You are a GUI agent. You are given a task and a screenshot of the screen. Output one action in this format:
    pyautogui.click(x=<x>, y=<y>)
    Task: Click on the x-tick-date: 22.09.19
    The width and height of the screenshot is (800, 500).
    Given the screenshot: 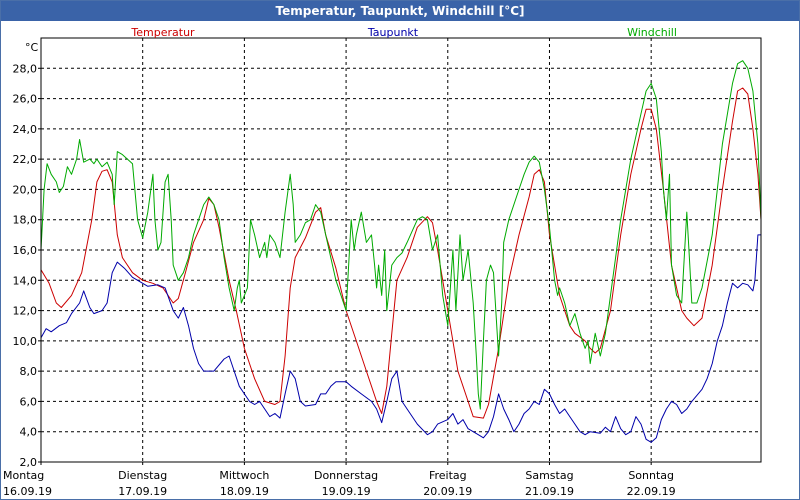 What is the action you would take?
    pyautogui.click(x=651, y=491)
    